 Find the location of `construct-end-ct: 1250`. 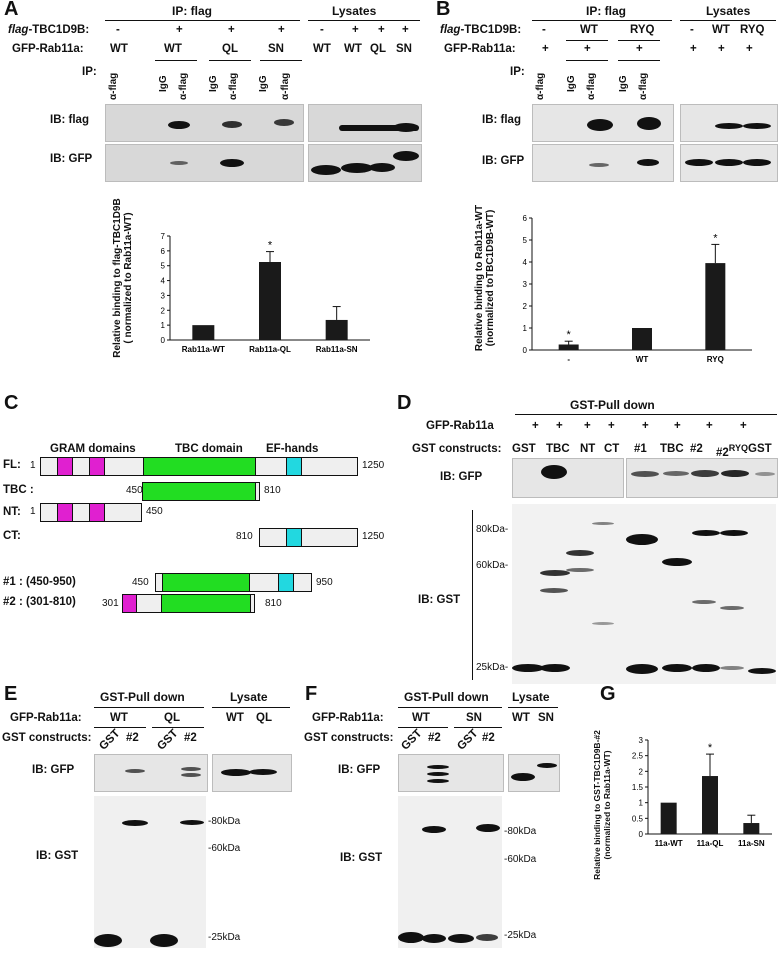

construct-end-ct: 1250 is located at coordinates (373, 536).